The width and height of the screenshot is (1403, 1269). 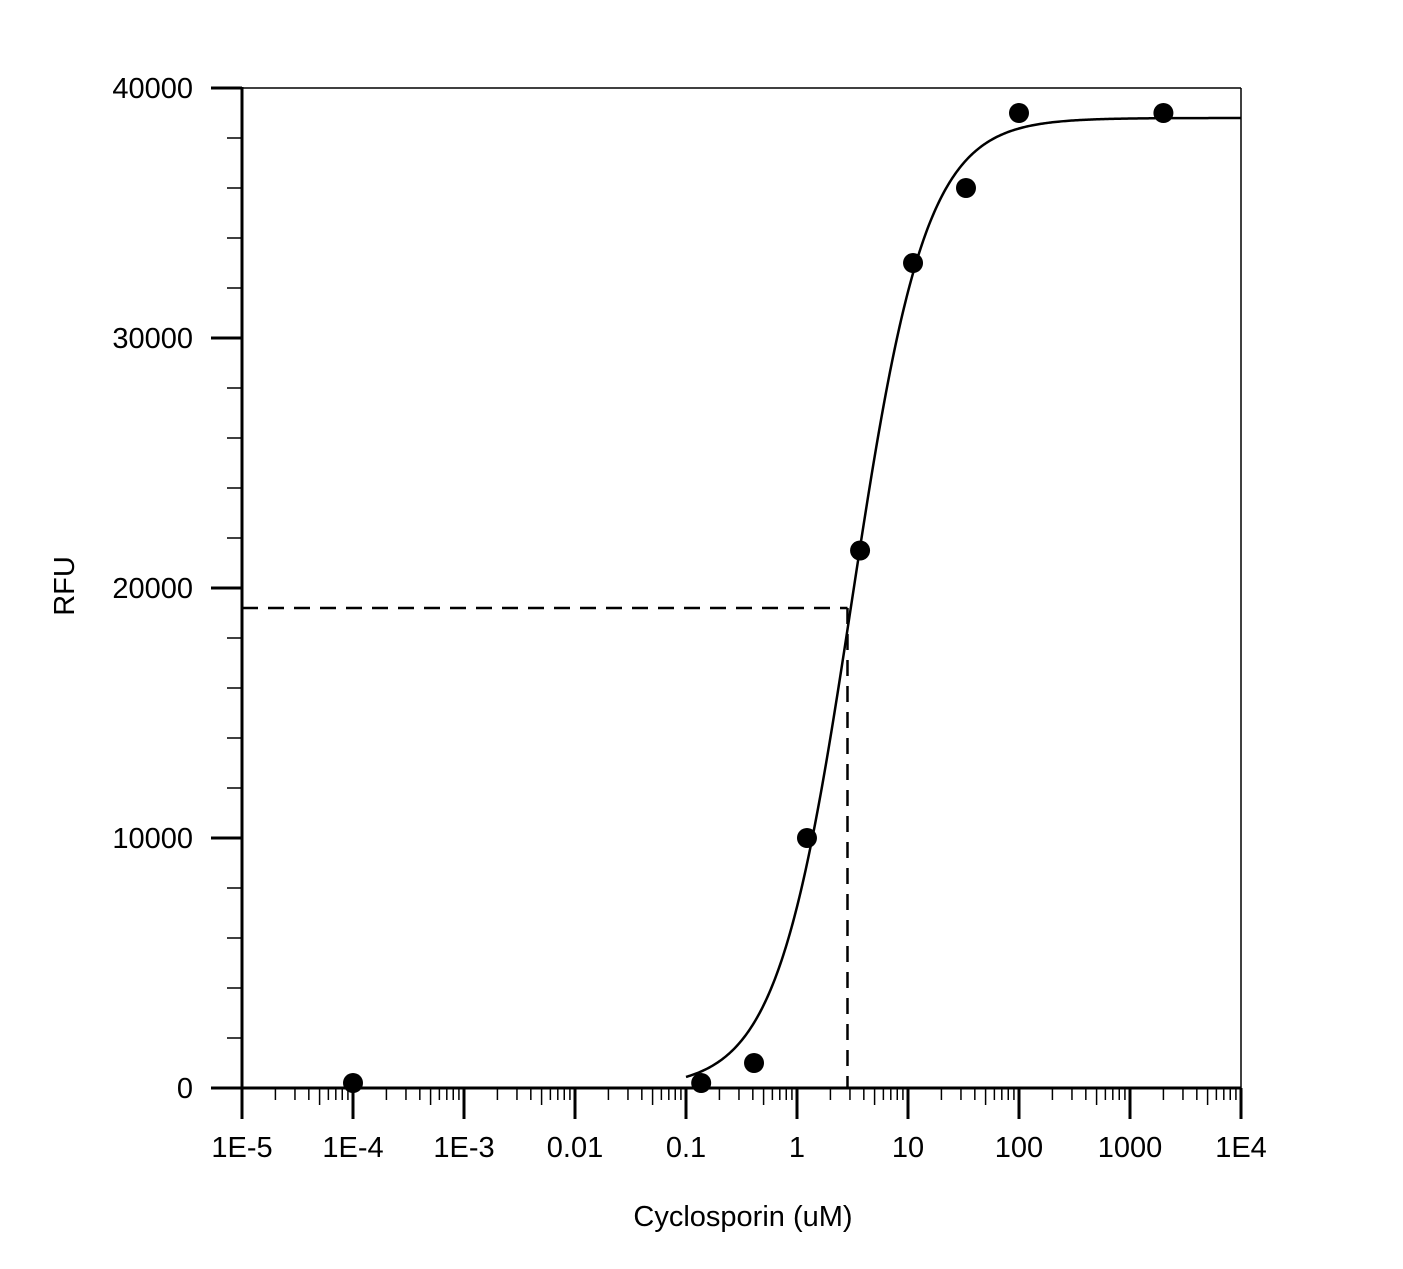 I want to click on y-tick-label: 20000, so click(x=152, y=589).